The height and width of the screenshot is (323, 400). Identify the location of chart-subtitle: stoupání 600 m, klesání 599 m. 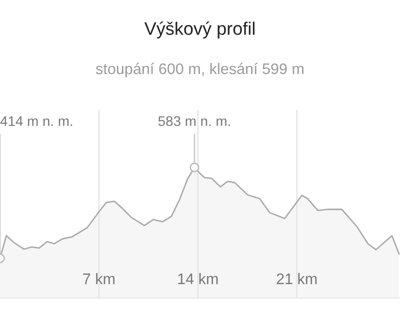
(200, 70).